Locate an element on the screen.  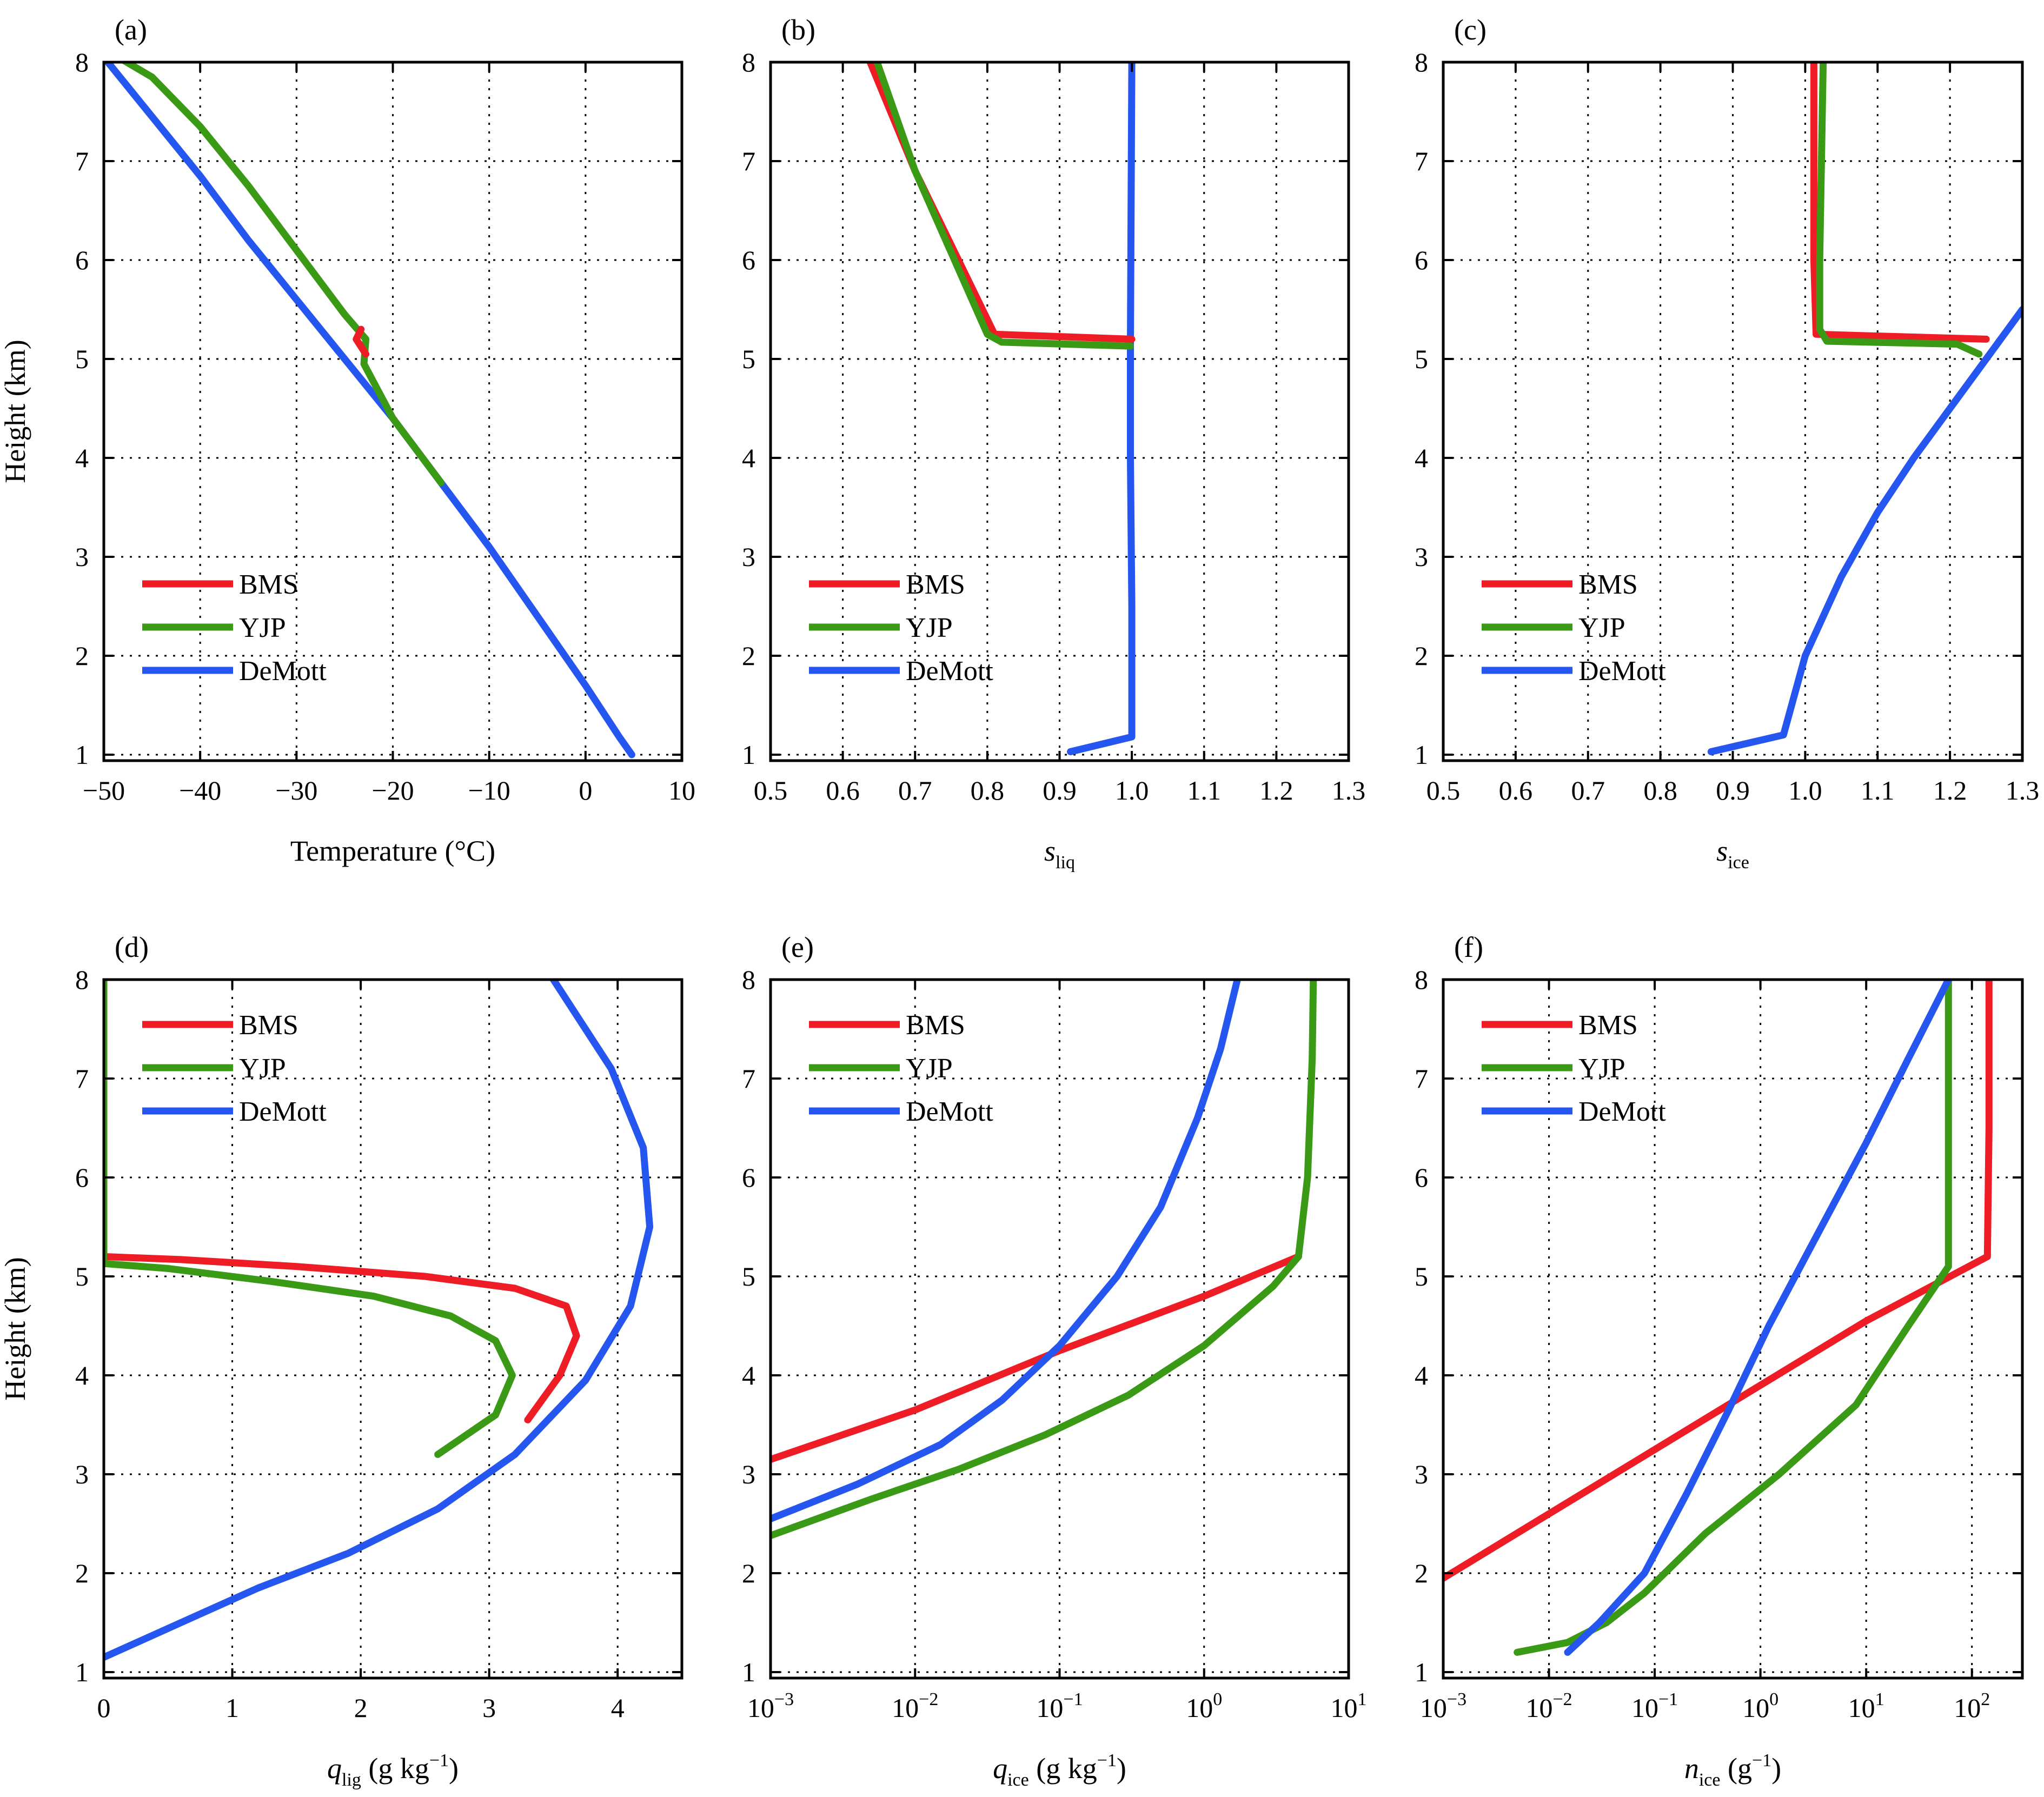
y-tick-label-c-7: 8 is located at coordinates (1421, 62).